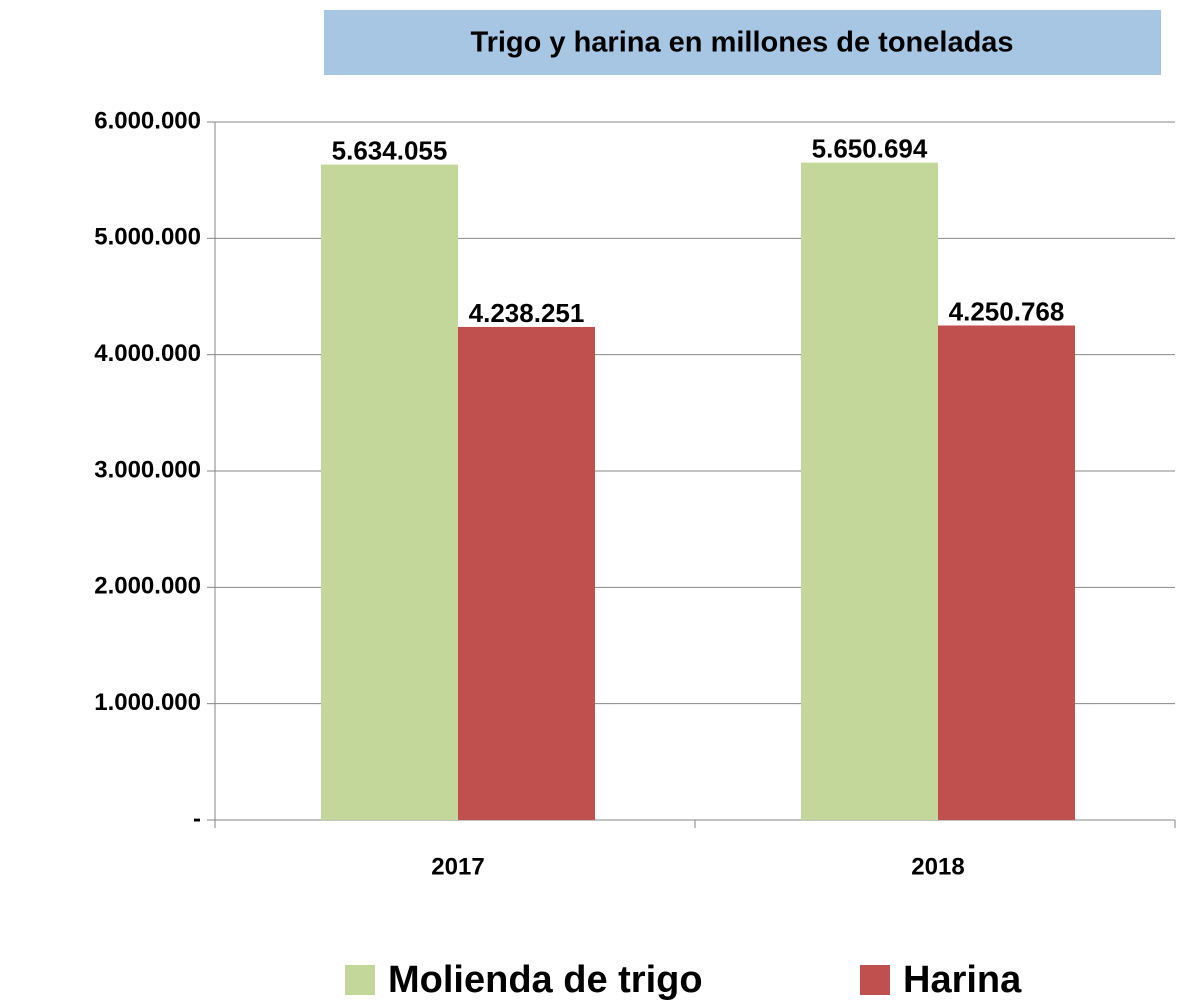 The width and height of the screenshot is (1187, 1001). I want to click on x-tick-label: 2018, so click(937, 866).